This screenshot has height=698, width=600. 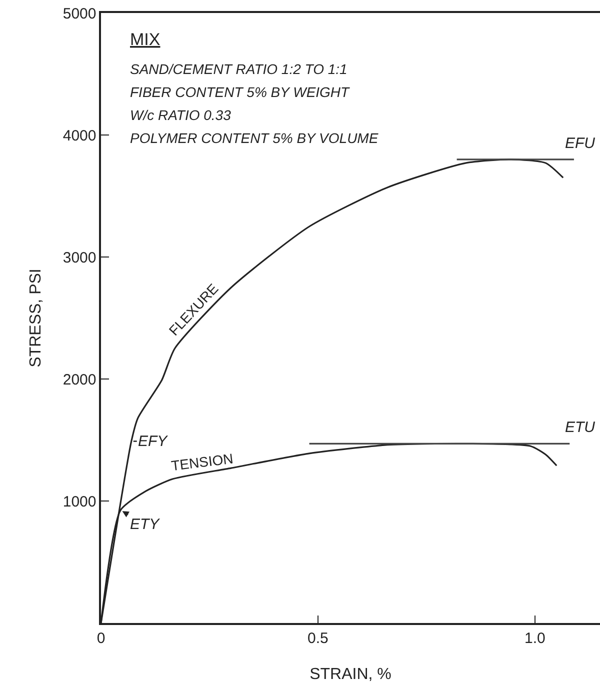 I want to click on x-tick-label: 1.0, so click(x=535, y=638).